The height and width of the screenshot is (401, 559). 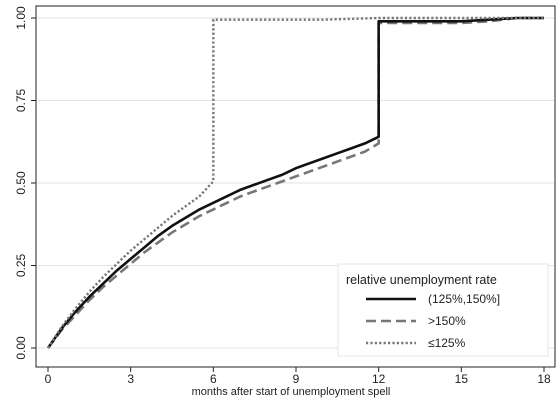 What do you see at coordinates (464, 299) in the screenshot?
I see `legend-label-0: (125%,150%]` at bounding box center [464, 299].